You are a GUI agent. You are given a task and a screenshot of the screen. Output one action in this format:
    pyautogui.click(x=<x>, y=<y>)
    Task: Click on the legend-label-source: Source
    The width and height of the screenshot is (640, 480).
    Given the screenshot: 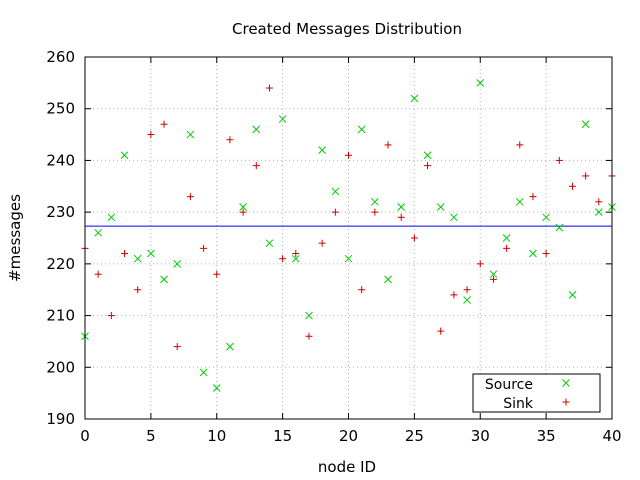 What is the action you would take?
    pyautogui.click(x=509, y=385)
    